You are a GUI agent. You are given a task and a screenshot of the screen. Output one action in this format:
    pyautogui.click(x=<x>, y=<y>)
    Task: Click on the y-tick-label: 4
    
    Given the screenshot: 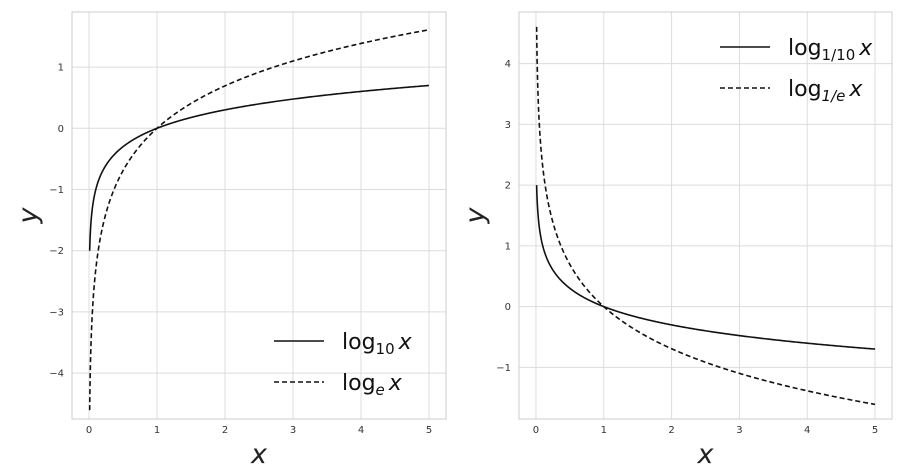 What is the action you would take?
    pyautogui.click(x=508, y=64)
    